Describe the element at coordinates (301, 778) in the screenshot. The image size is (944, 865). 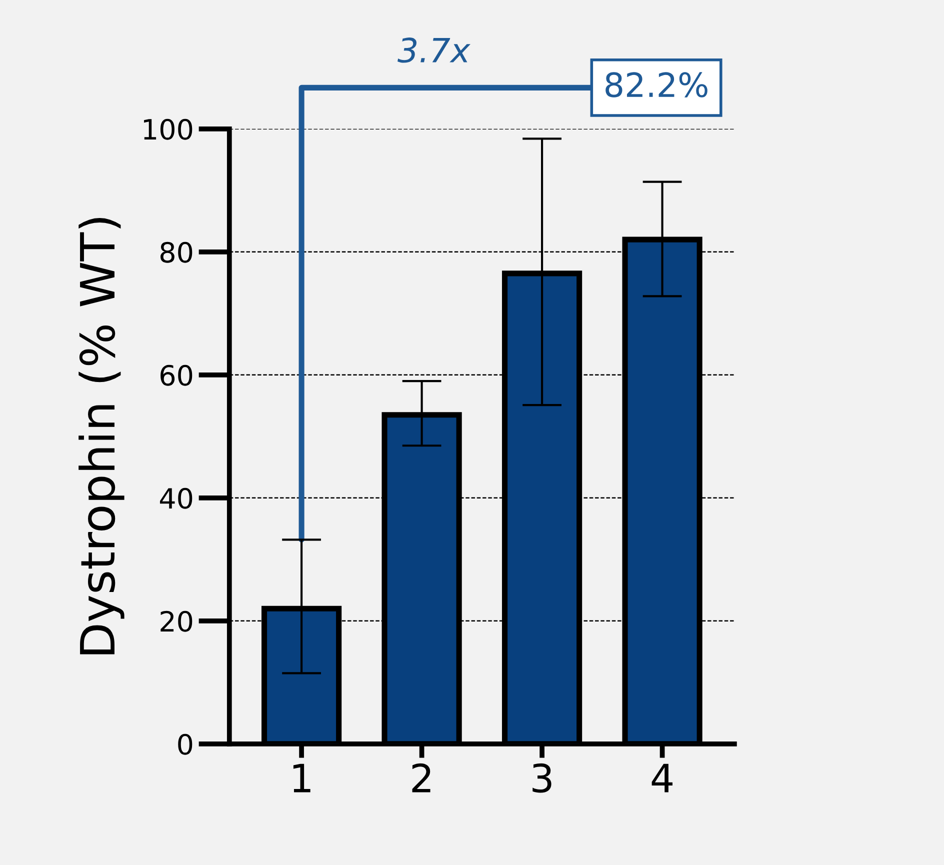
I see `x-tick-label: 1` at that location.